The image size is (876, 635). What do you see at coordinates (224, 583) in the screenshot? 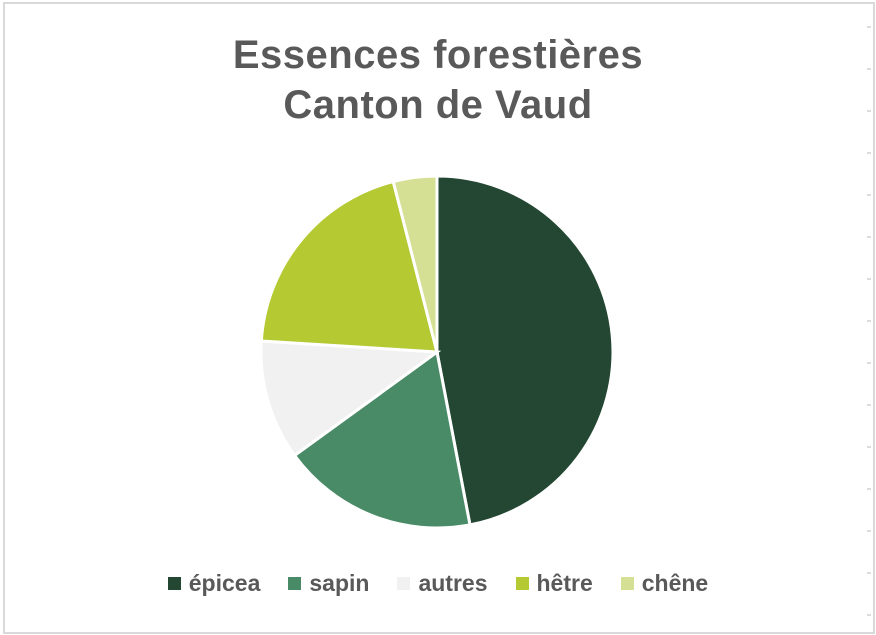
I see `legend-label-epicea: épicea` at bounding box center [224, 583].